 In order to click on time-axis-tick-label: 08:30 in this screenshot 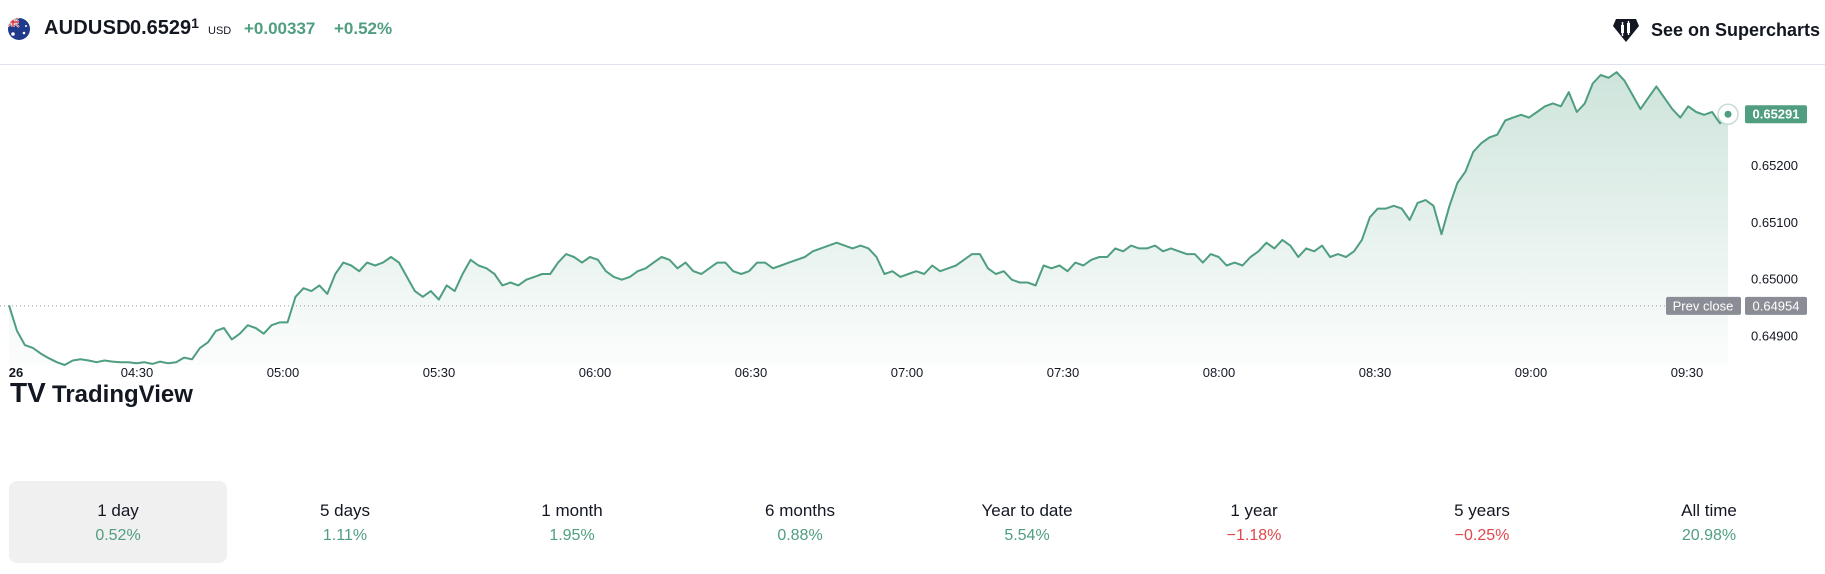, I will do `click(1375, 372)`.